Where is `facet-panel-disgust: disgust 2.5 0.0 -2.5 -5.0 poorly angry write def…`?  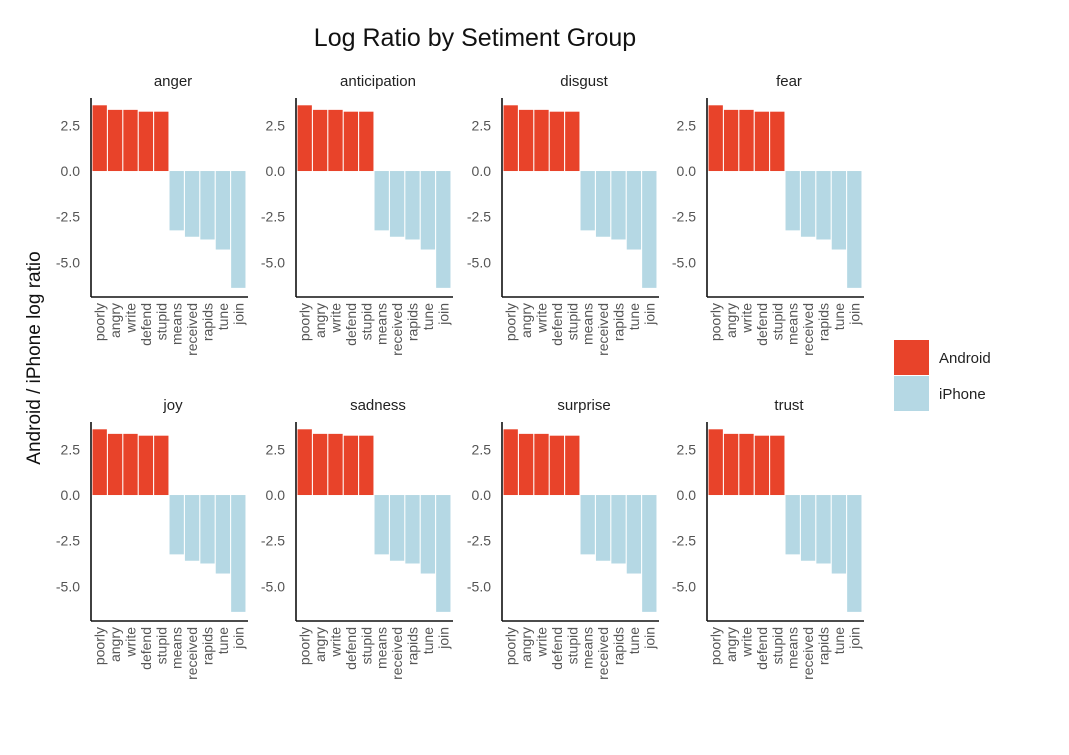 facet-panel-disgust: disgust 2.5 0.0 -2.5 -5.0 poorly angry write def… is located at coordinates (563, 214).